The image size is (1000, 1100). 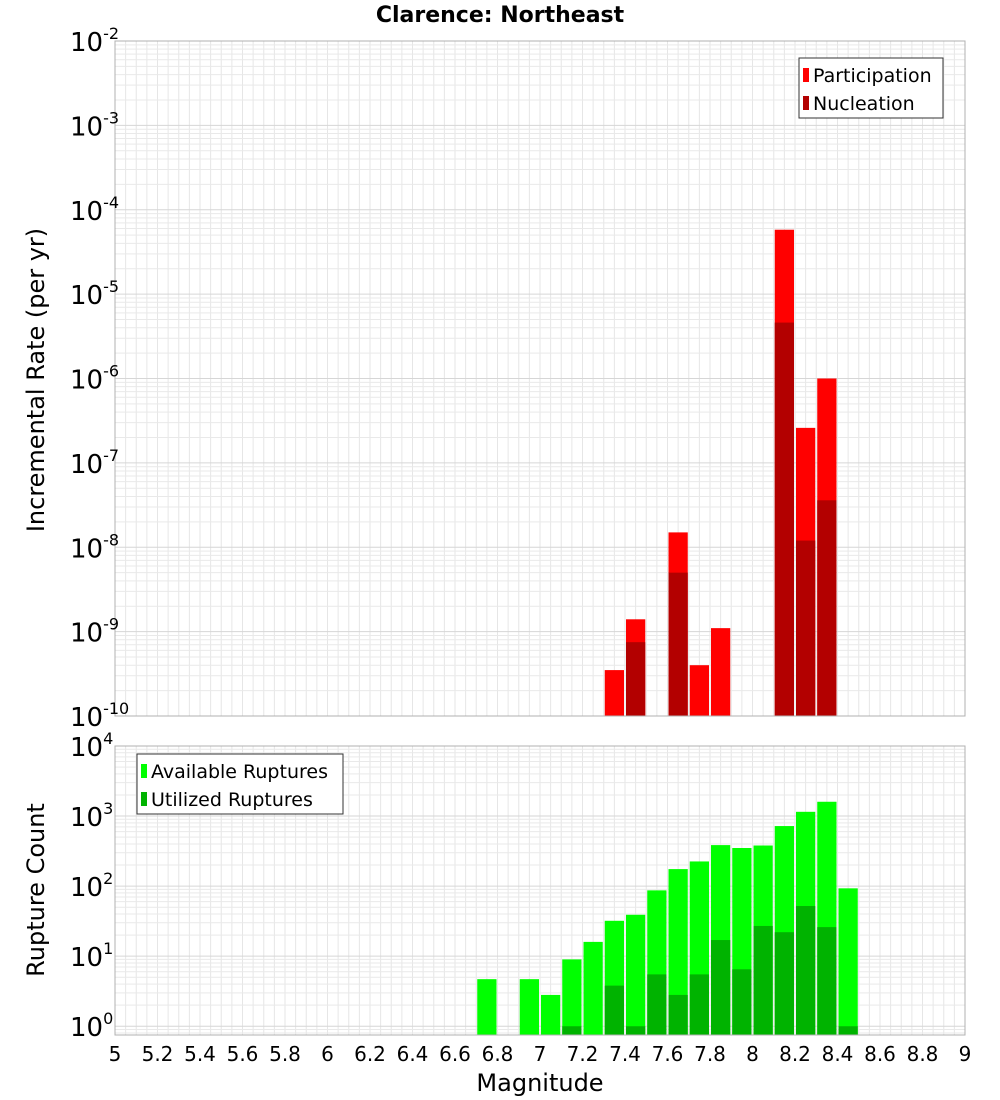 I want to click on x-tick-label: 6.6, so click(x=455, y=1054).